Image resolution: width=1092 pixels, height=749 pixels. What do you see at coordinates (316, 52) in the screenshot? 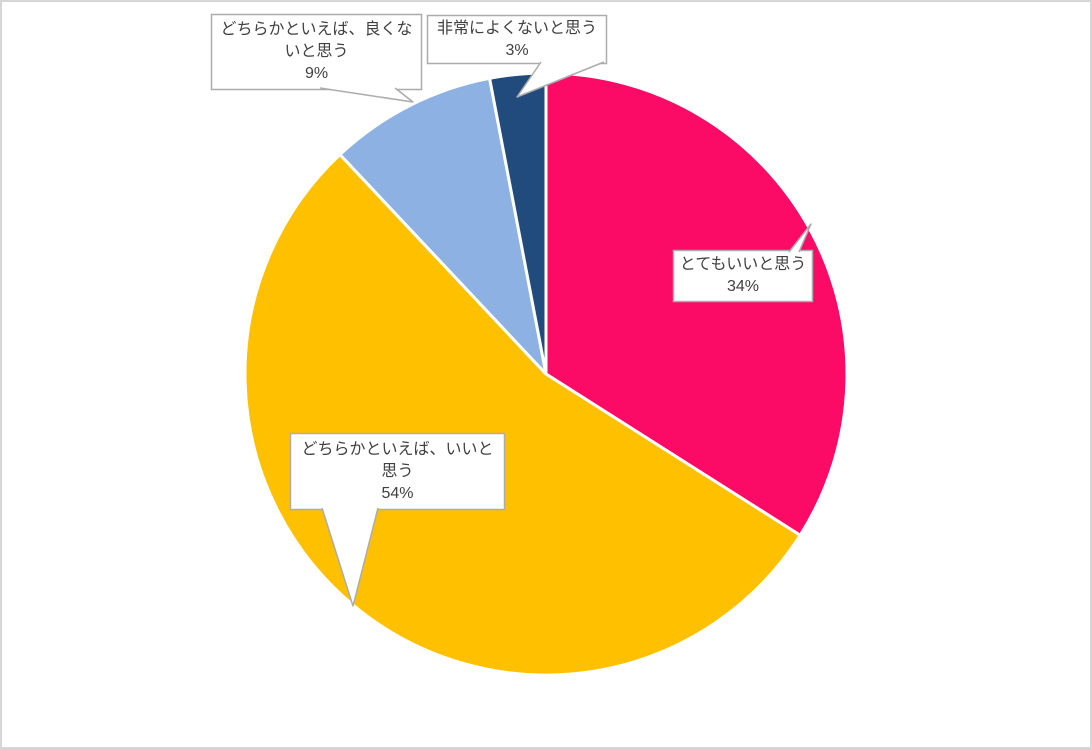
I see `callout-box-rather-not-good` at bounding box center [316, 52].